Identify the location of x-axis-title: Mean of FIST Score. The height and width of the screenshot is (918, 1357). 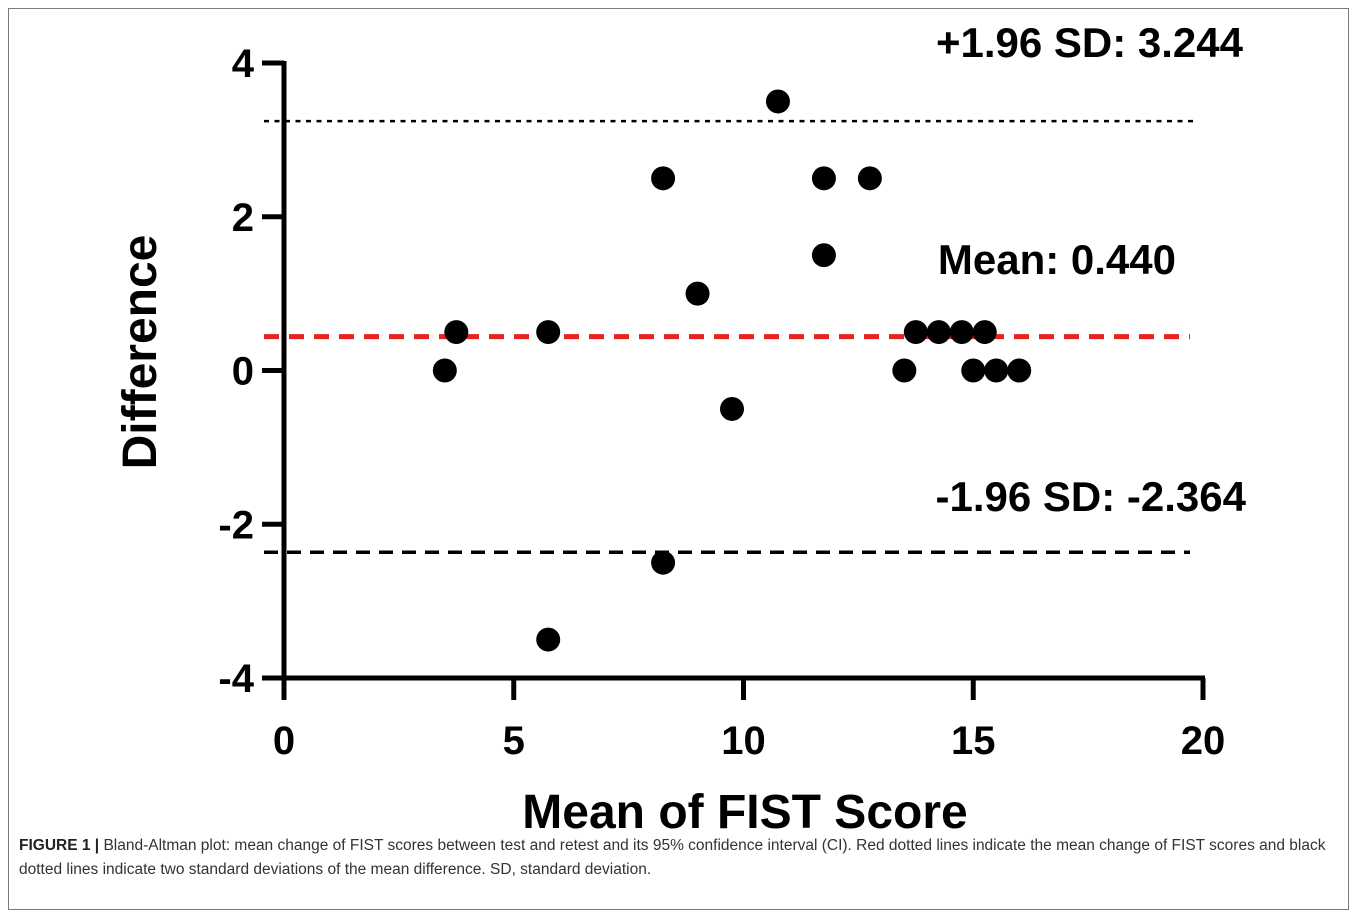
(744, 808).